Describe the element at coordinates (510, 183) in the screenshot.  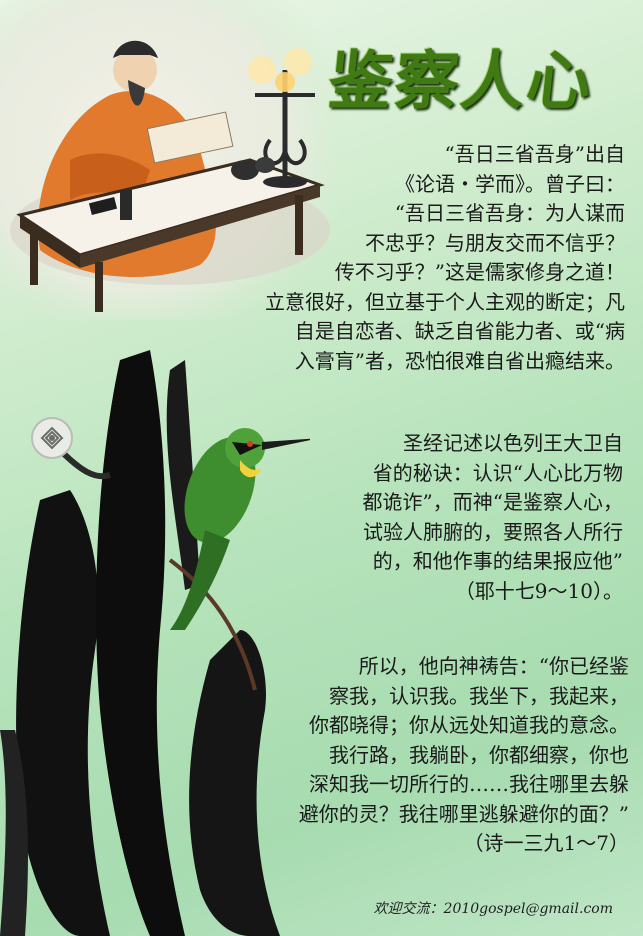
I see `text-line: 《论语・学而》。曾子曰：` at that location.